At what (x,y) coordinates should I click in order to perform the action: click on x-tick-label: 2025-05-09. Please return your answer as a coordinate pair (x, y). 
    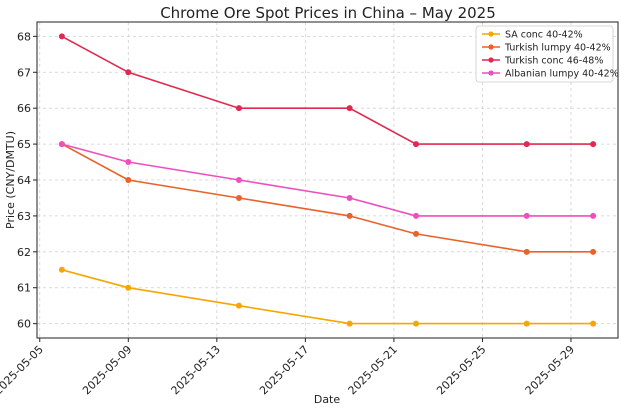
    Looking at the image, I should click on (107, 370).